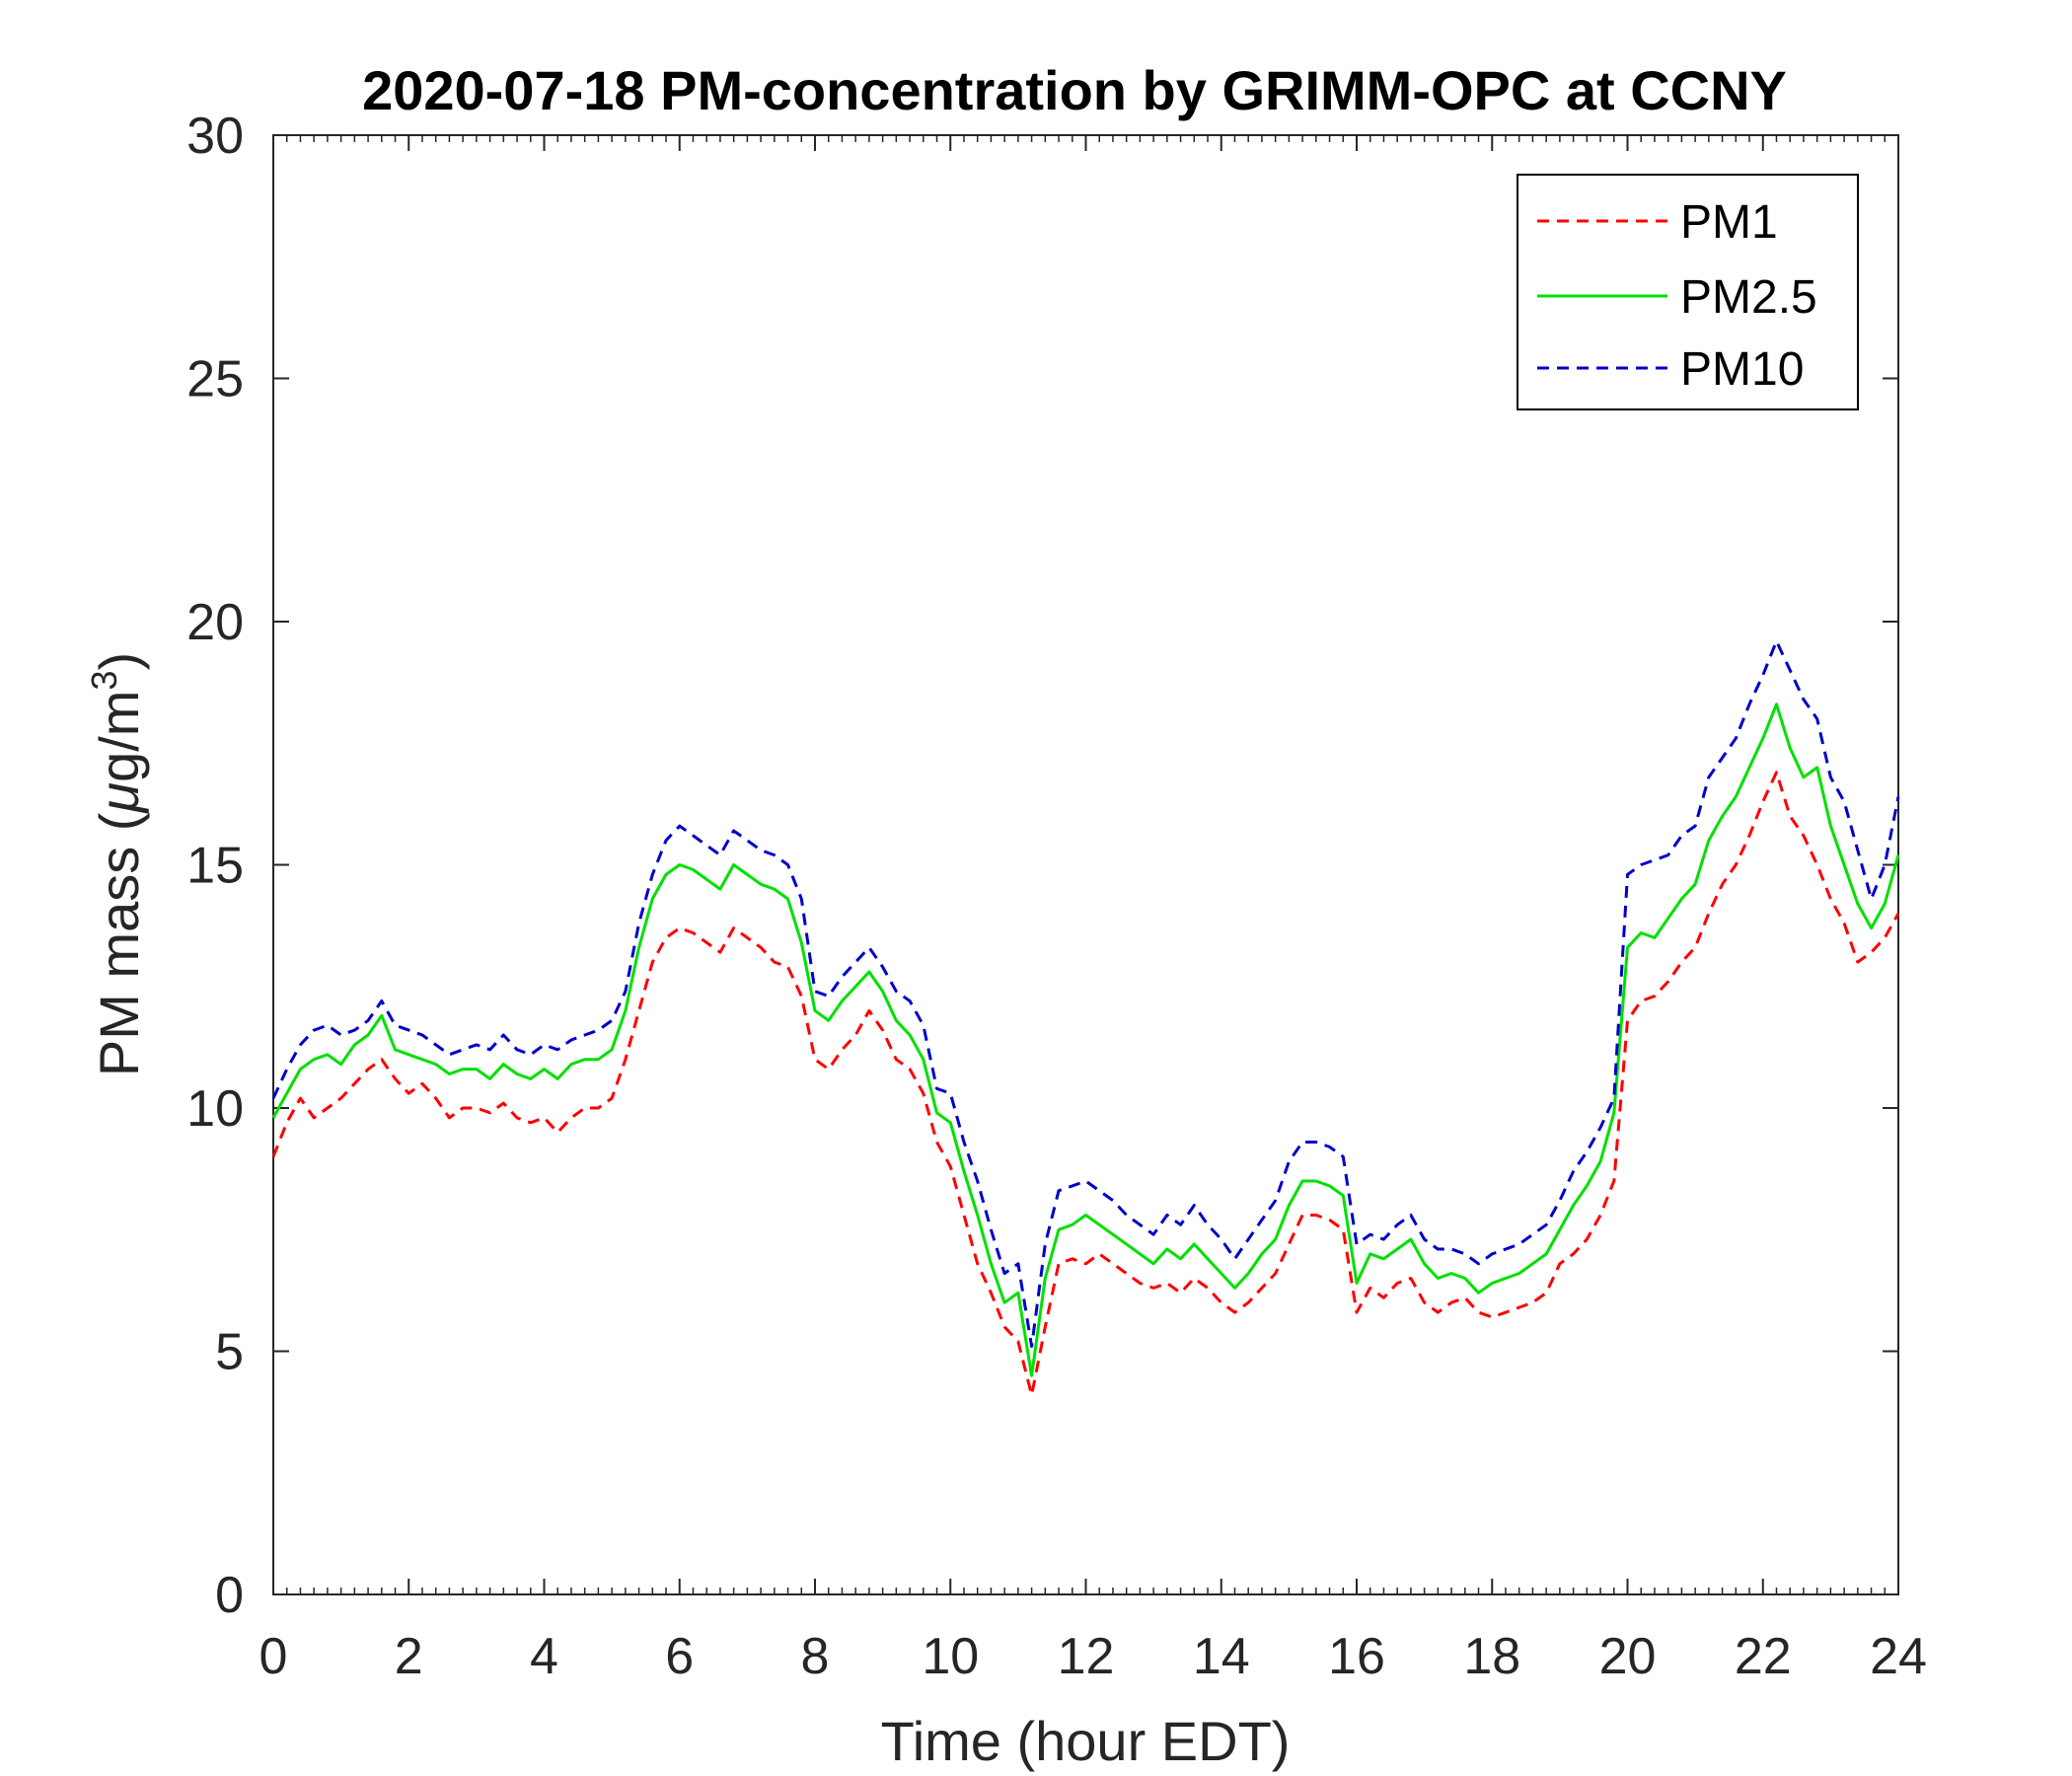 This screenshot has height=1776, width=2072. Describe the element at coordinates (951, 1657) in the screenshot. I see `x-tick-label: 10` at that location.